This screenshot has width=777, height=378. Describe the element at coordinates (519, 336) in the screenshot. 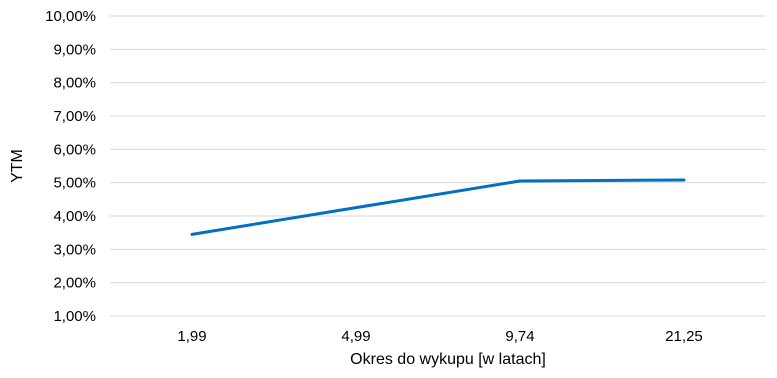

I see `x-tick-label: 9,74` at that location.